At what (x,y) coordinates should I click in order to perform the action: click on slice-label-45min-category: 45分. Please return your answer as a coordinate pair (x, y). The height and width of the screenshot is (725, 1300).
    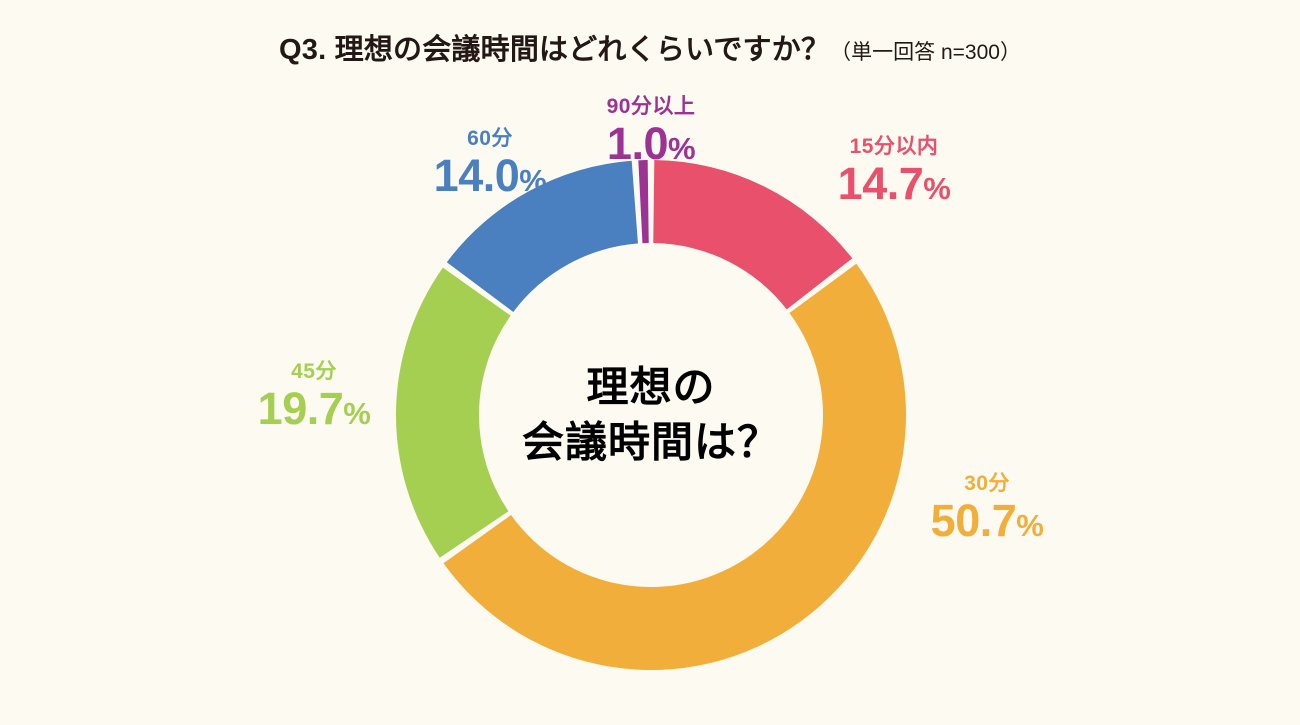
    Looking at the image, I should click on (314, 371).